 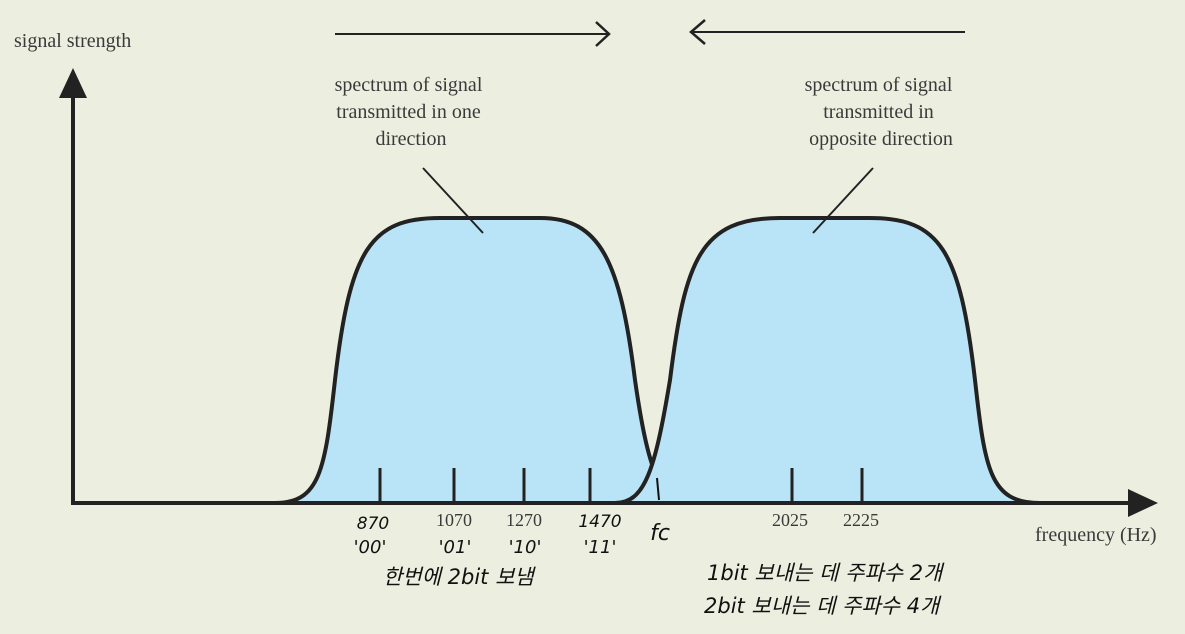 What do you see at coordinates (658, 489) in the screenshot?
I see `tick-fc` at bounding box center [658, 489].